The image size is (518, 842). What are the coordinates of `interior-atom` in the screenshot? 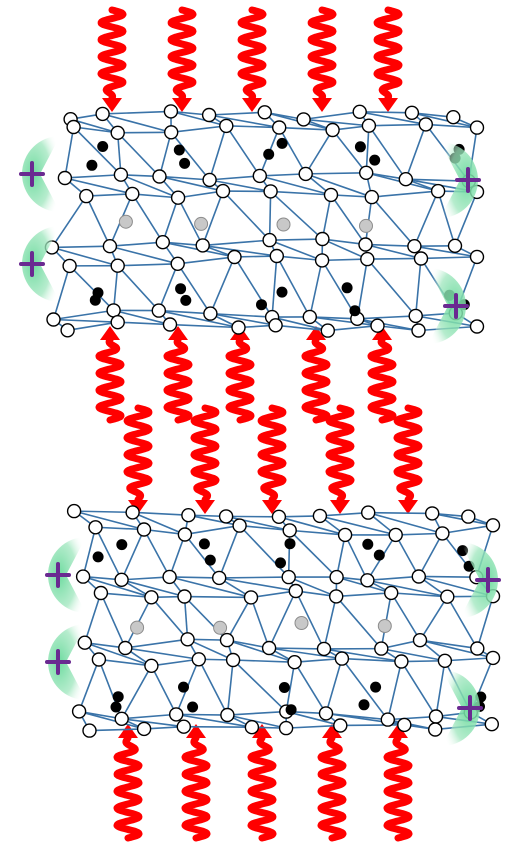 It's located at (384, 626).